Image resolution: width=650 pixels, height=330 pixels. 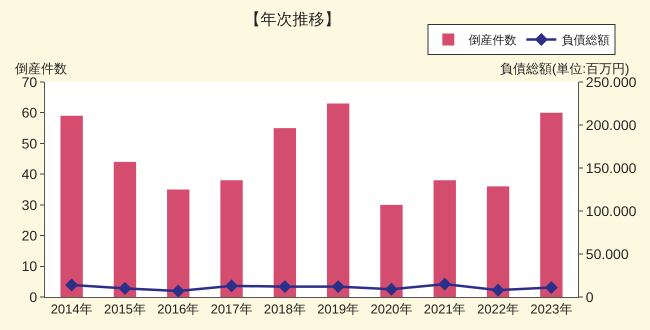 I want to click on legend-label: 負債総額, so click(x=585, y=40).